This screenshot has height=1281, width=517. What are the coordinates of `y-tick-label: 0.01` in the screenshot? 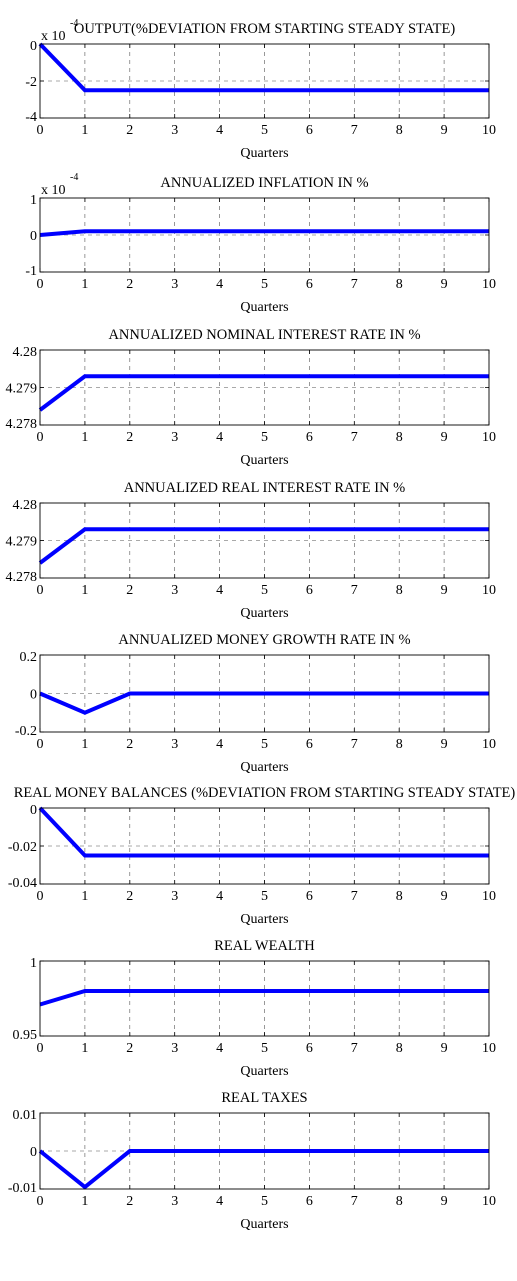 It's located at (25, 1115).